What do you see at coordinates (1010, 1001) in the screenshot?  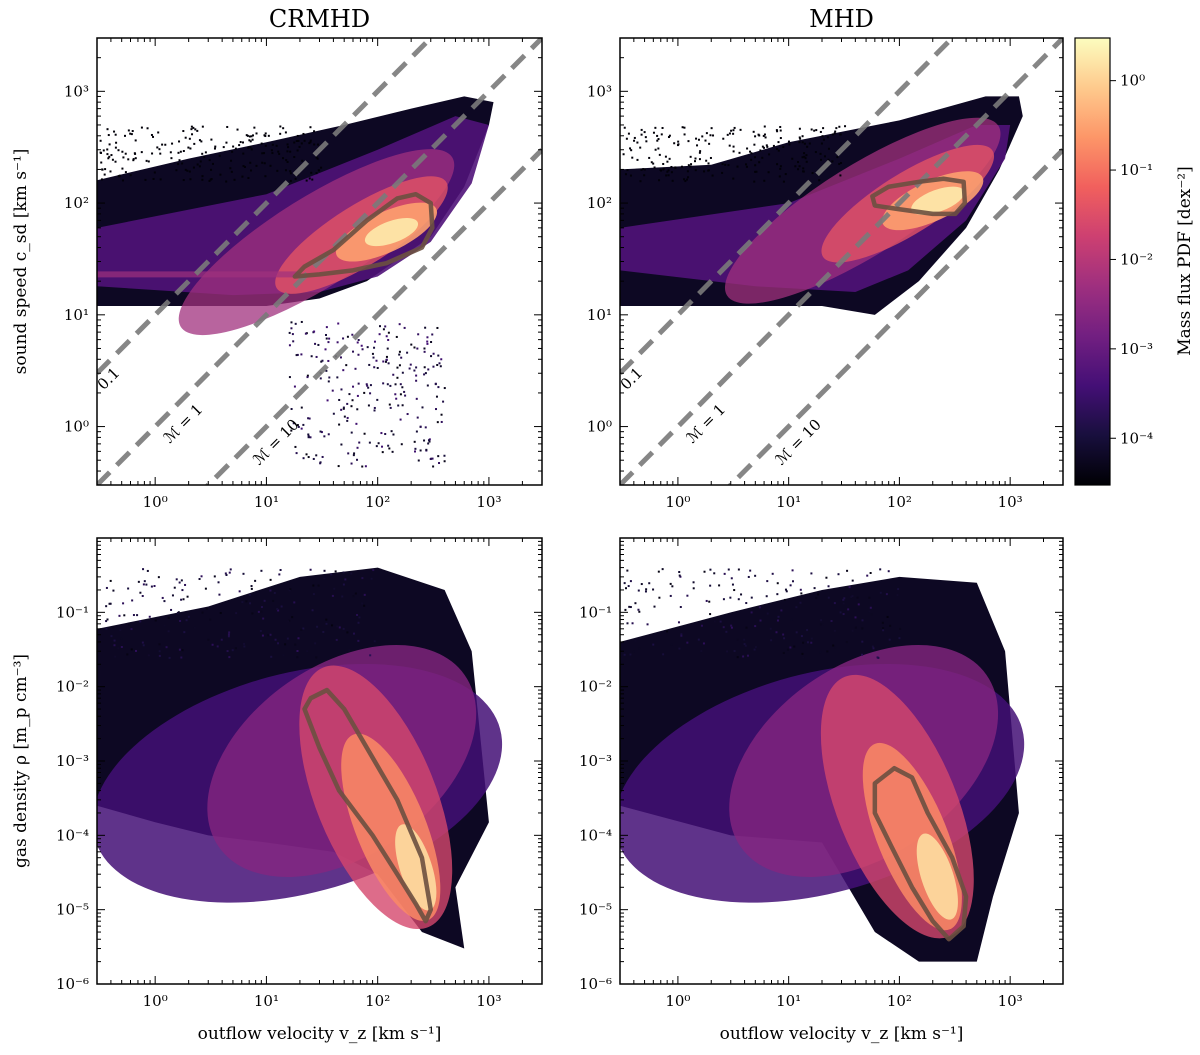 I see `x-tick-label: 10³` at bounding box center [1010, 1001].